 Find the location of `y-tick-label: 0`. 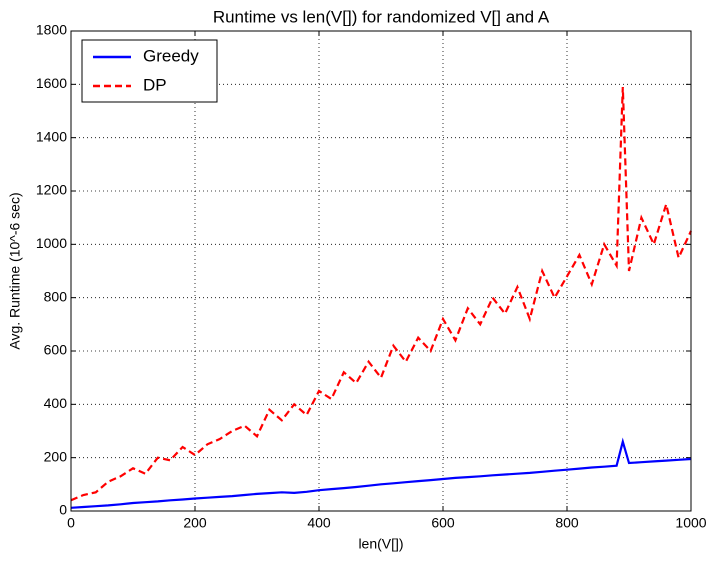

y-tick-label: 0 is located at coordinates (63, 510).